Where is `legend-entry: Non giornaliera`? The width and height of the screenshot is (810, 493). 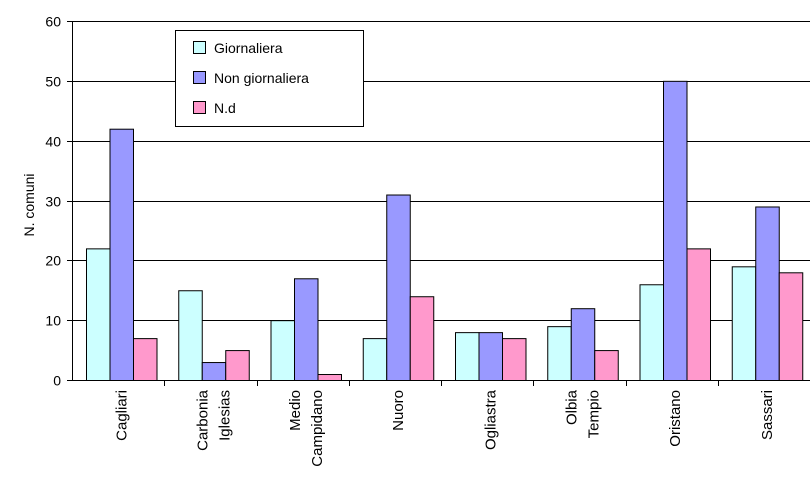
legend-entry: Non giornaliera is located at coordinates (261, 78).